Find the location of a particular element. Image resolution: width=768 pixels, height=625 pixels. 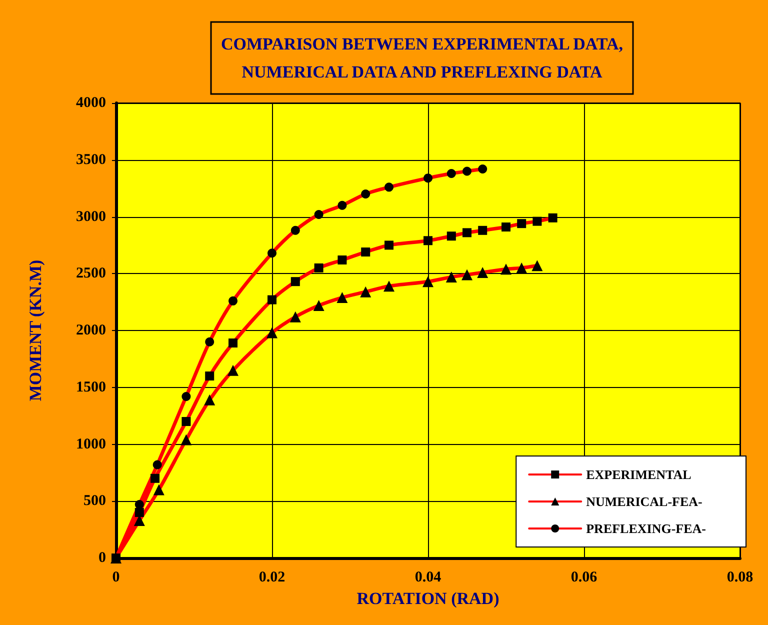

x-tick-label: 0.02 is located at coordinates (272, 578).